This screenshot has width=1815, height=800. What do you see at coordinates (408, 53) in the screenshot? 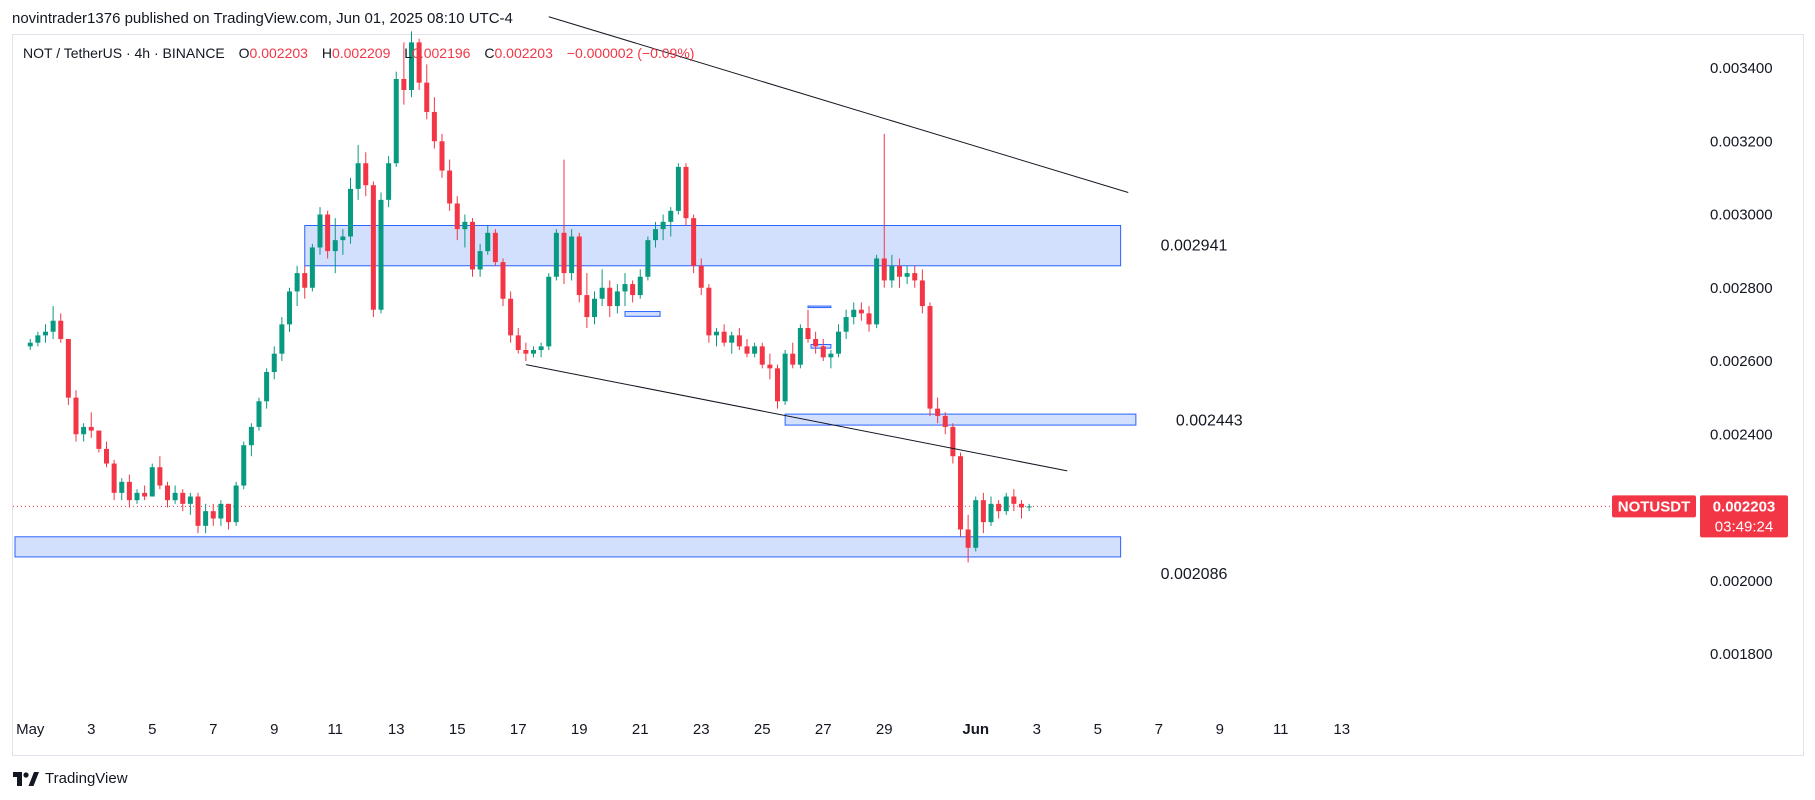
I see `low-label: L` at bounding box center [408, 53].